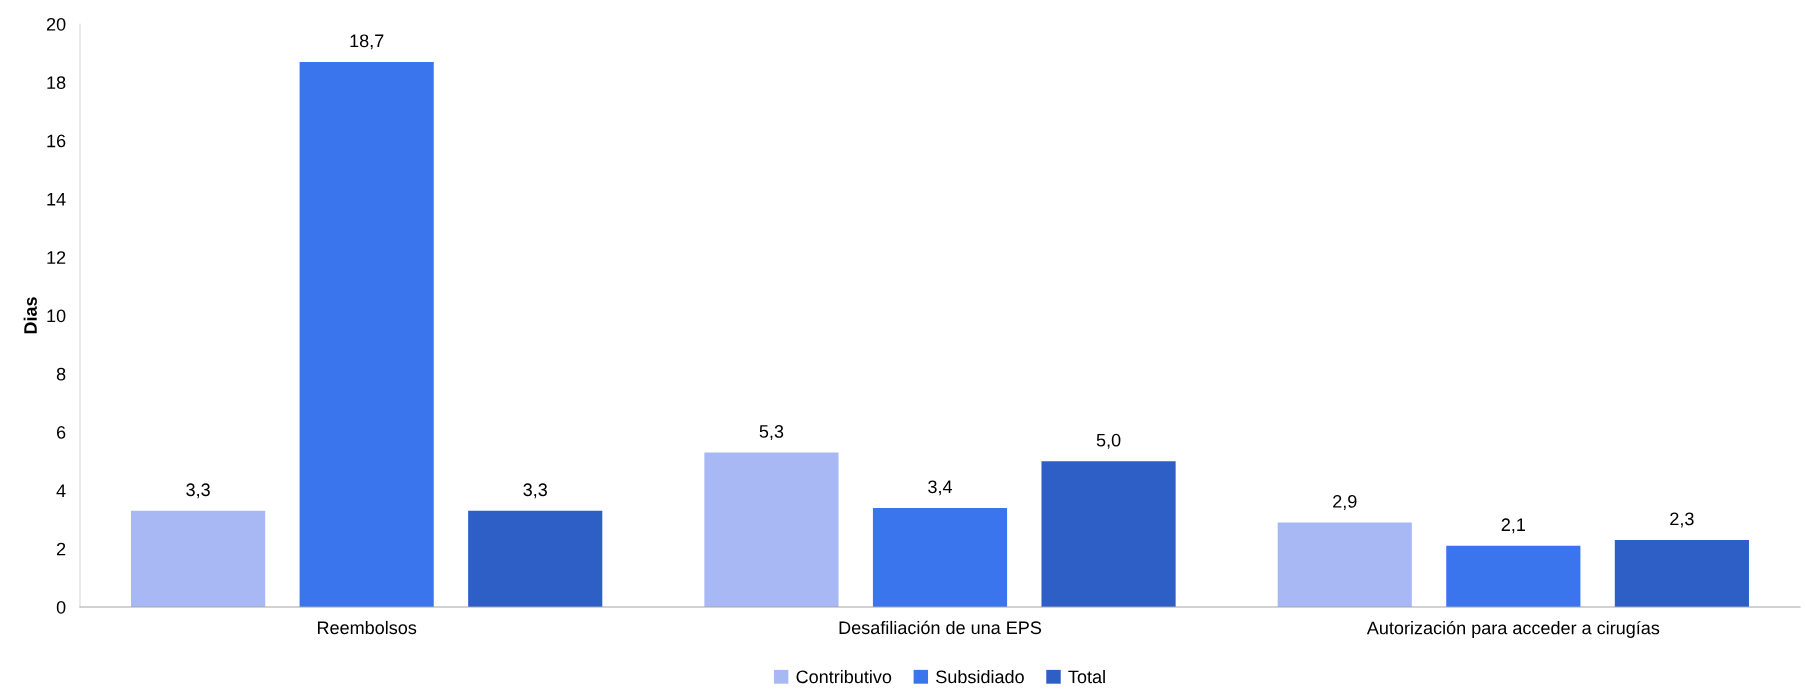  What do you see at coordinates (940, 488) in the screenshot?
I see `data-label: 3,4` at bounding box center [940, 488].